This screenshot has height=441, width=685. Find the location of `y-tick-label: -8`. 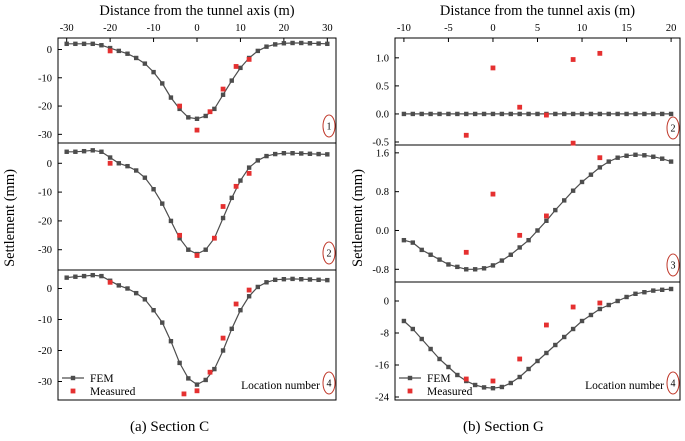

y-tick-label: -8 is located at coordinates (384, 334).